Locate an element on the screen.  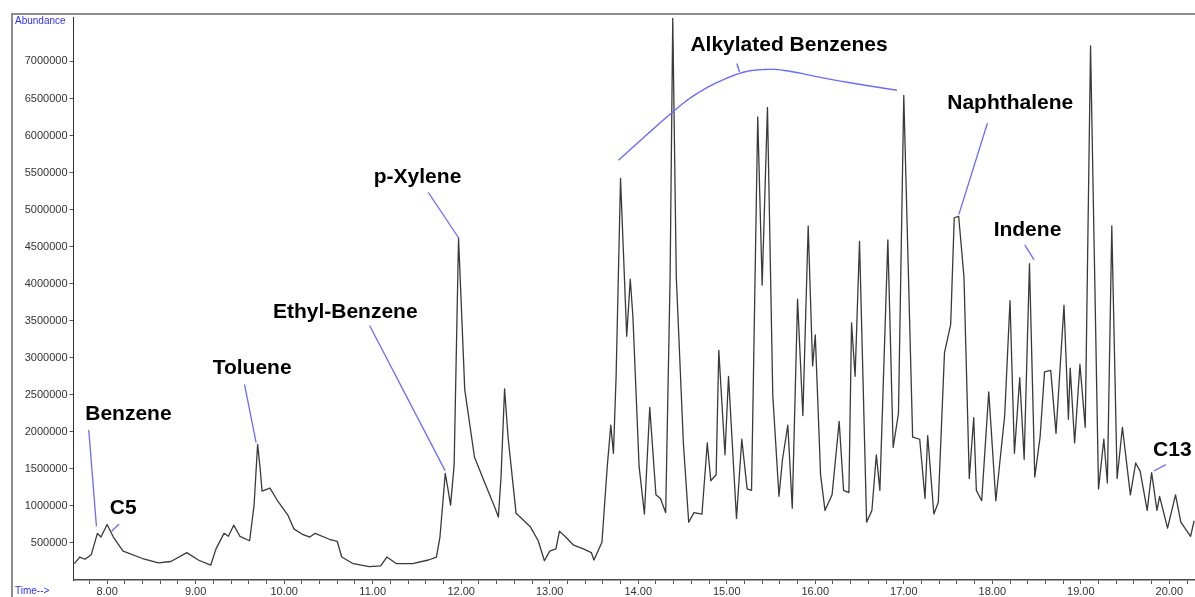
y-tick-label: 500000 is located at coordinates (49, 541).